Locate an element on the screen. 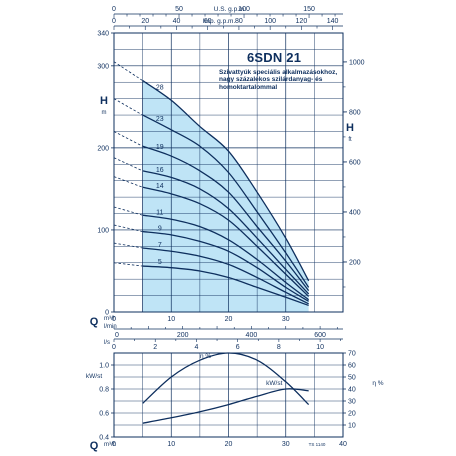  usgpm-tick-label: 0 is located at coordinates (114, 9).